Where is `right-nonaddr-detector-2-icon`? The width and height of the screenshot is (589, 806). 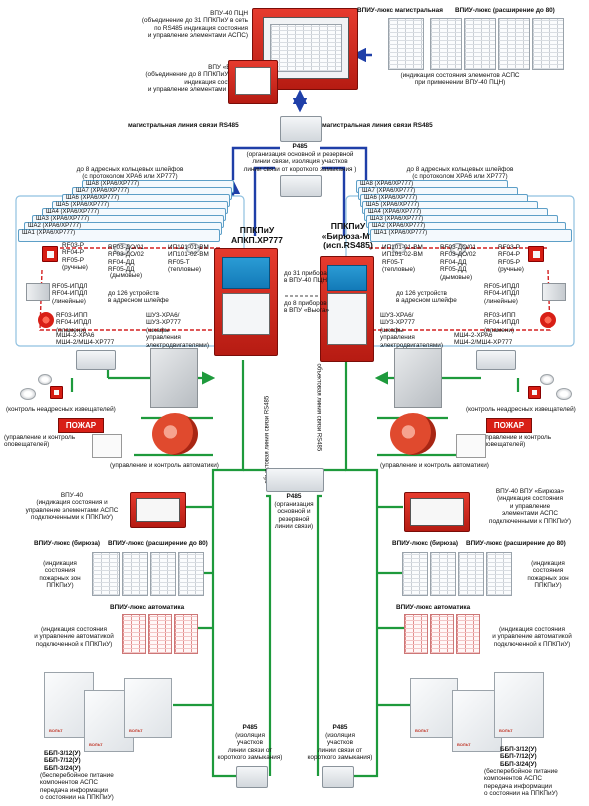
right-nonaddr-detector-2-icon is located at coordinates (564, 394).